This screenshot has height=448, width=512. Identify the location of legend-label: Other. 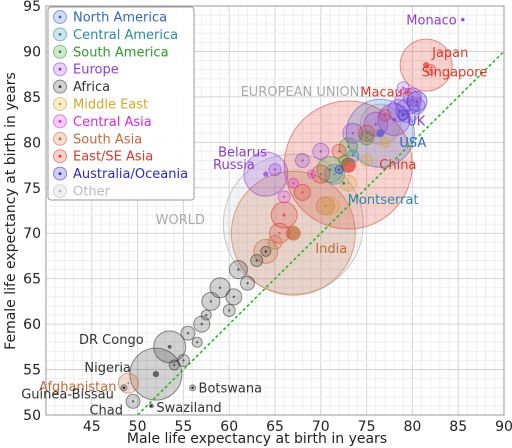
(92, 192).